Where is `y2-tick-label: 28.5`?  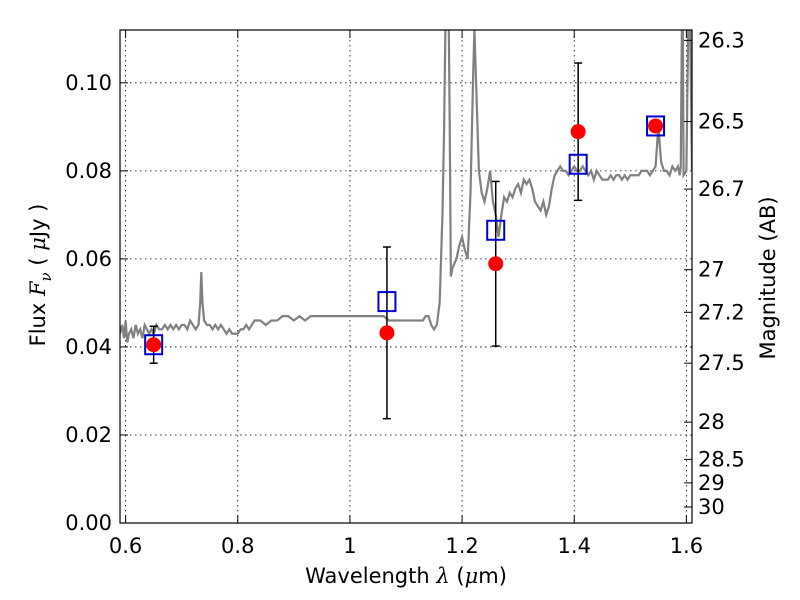
y2-tick-label: 28.5 is located at coordinates (721, 459).